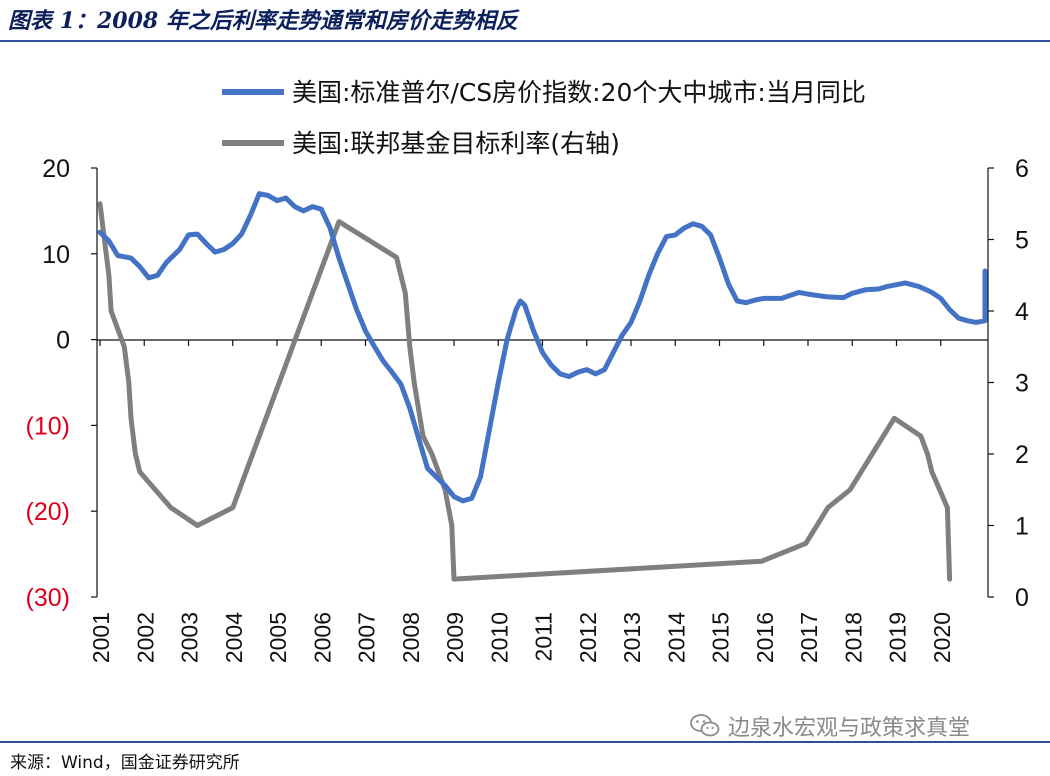 The height and width of the screenshot is (776, 1050). Describe the element at coordinates (853, 637) in the screenshot. I see `x-tick-label: 2018` at that location.